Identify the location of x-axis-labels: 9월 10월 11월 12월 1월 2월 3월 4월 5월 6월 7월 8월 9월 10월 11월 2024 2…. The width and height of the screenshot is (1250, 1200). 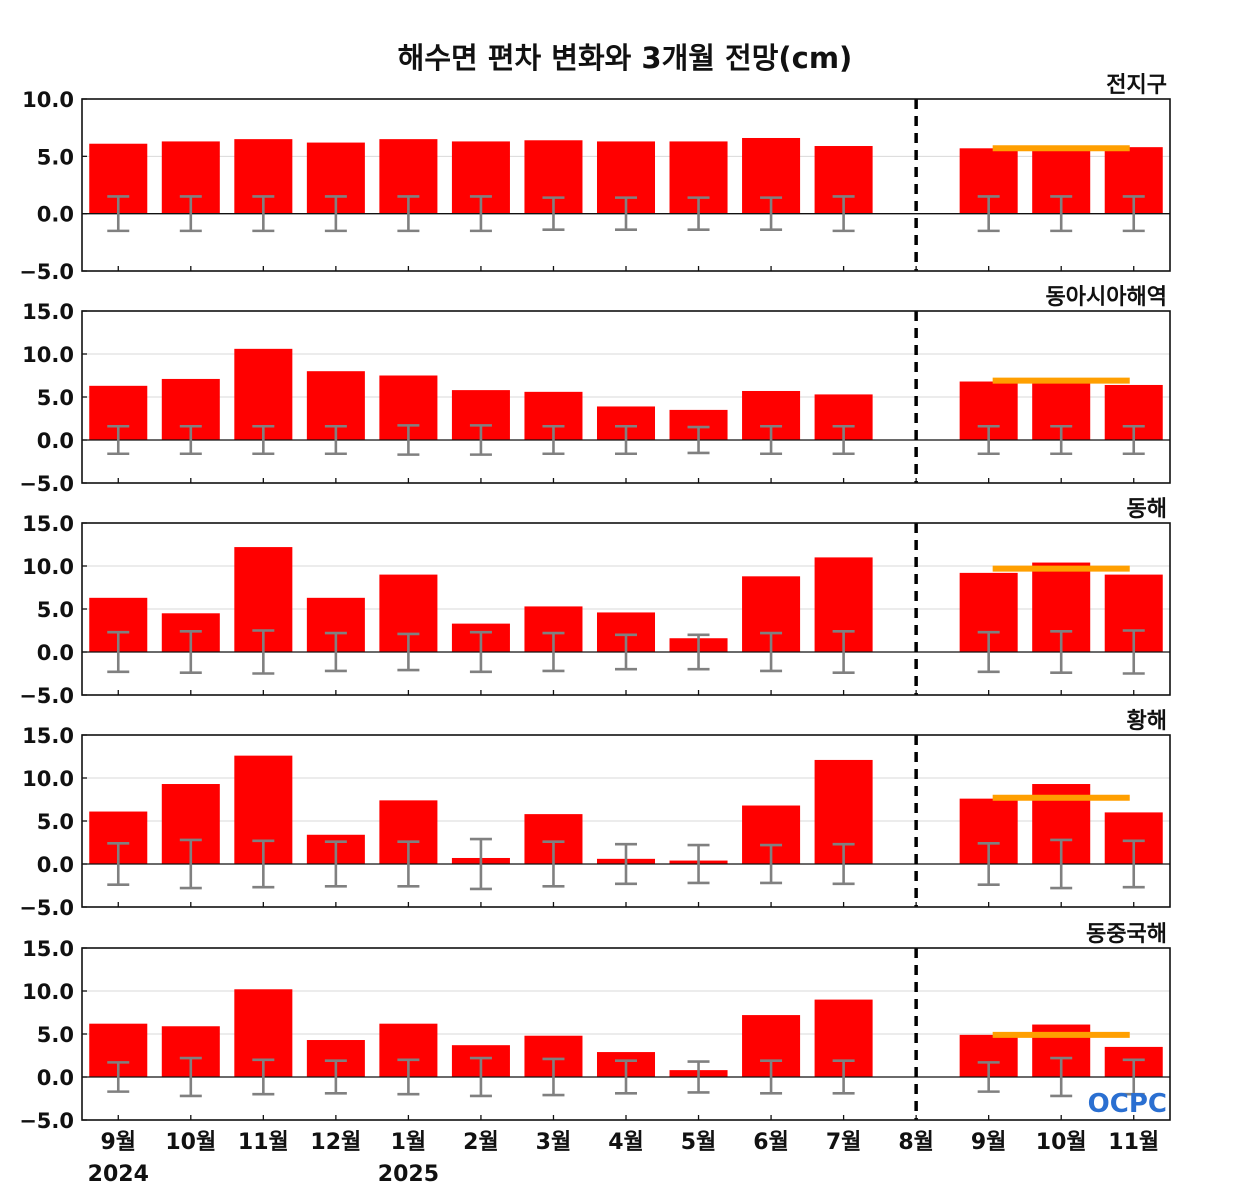
(624, 1158).